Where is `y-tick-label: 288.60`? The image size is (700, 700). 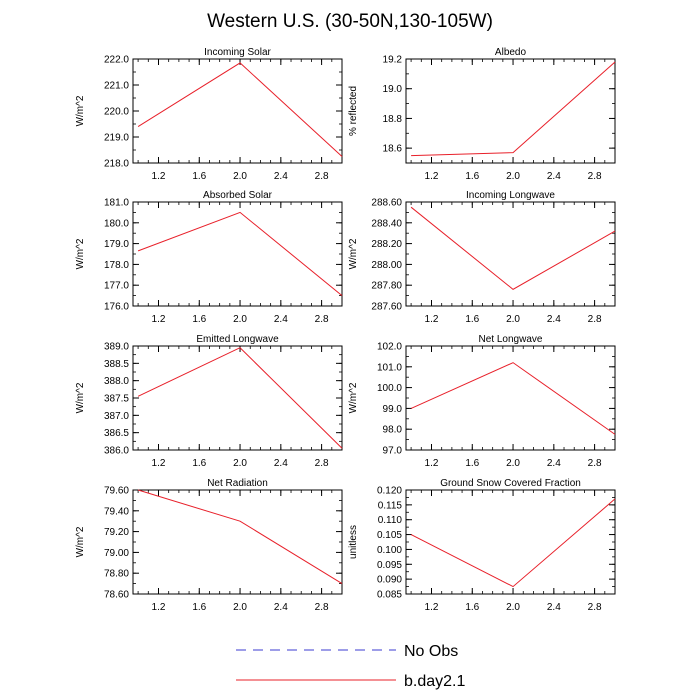 y-tick-label: 288.60 is located at coordinates (386, 203).